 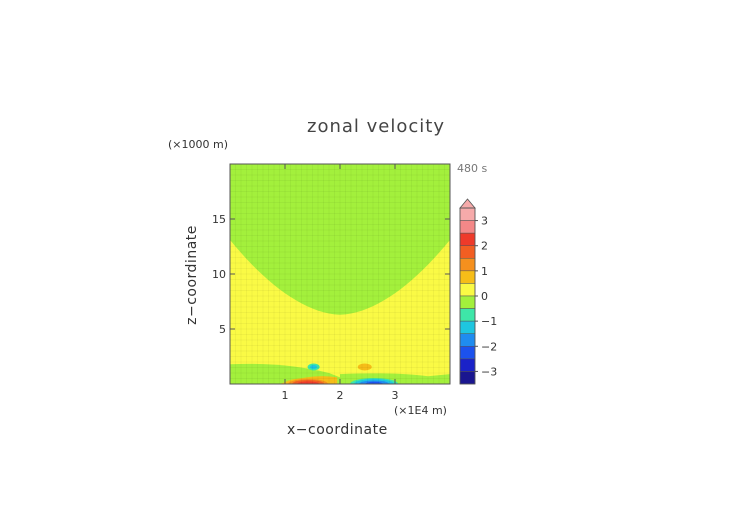 I want to click on x-unit-label: (×1E4 m), so click(x=420, y=410).